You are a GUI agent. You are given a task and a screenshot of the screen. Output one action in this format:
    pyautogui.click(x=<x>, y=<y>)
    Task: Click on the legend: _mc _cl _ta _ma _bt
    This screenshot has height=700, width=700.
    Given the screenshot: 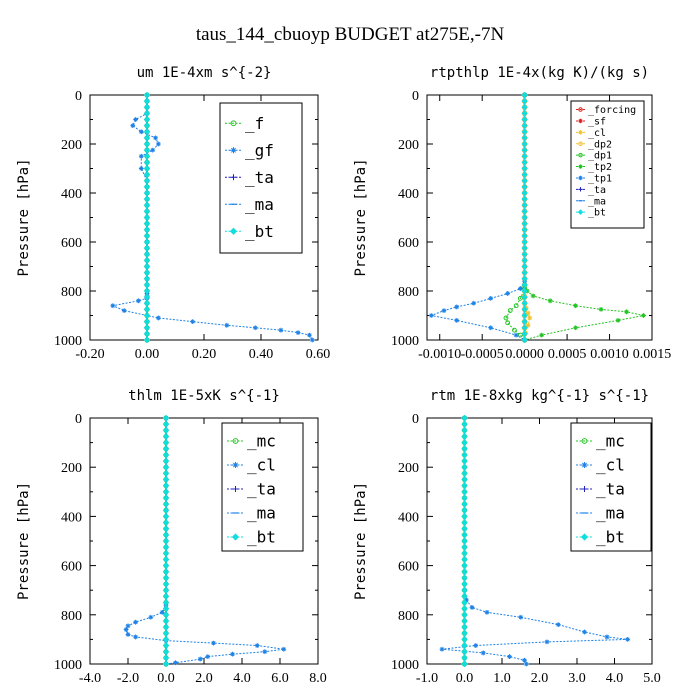 What is the action you would take?
    pyautogui.click(x=611, y=487)
    